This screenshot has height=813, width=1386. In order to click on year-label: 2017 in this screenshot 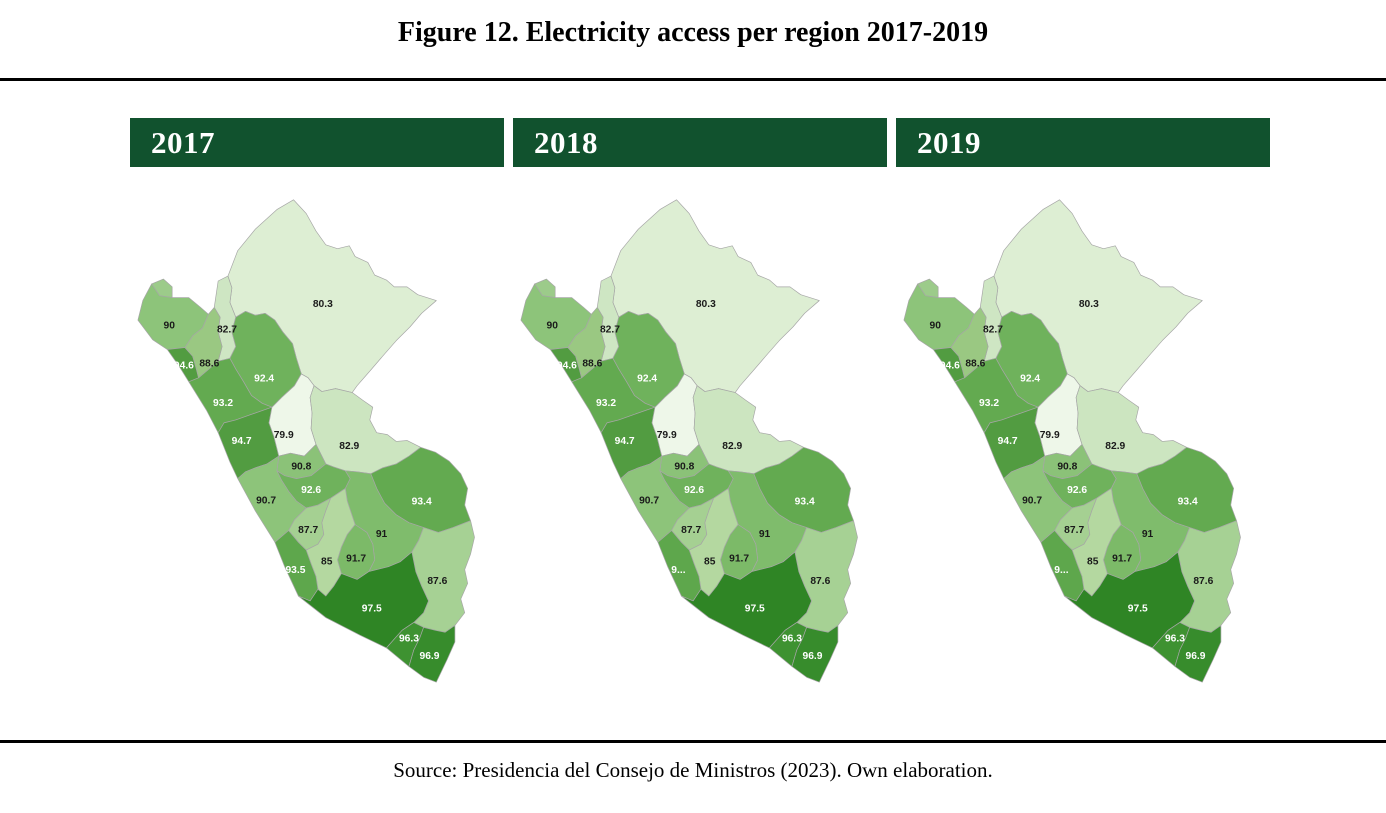, I will do `click(183, 142)`.